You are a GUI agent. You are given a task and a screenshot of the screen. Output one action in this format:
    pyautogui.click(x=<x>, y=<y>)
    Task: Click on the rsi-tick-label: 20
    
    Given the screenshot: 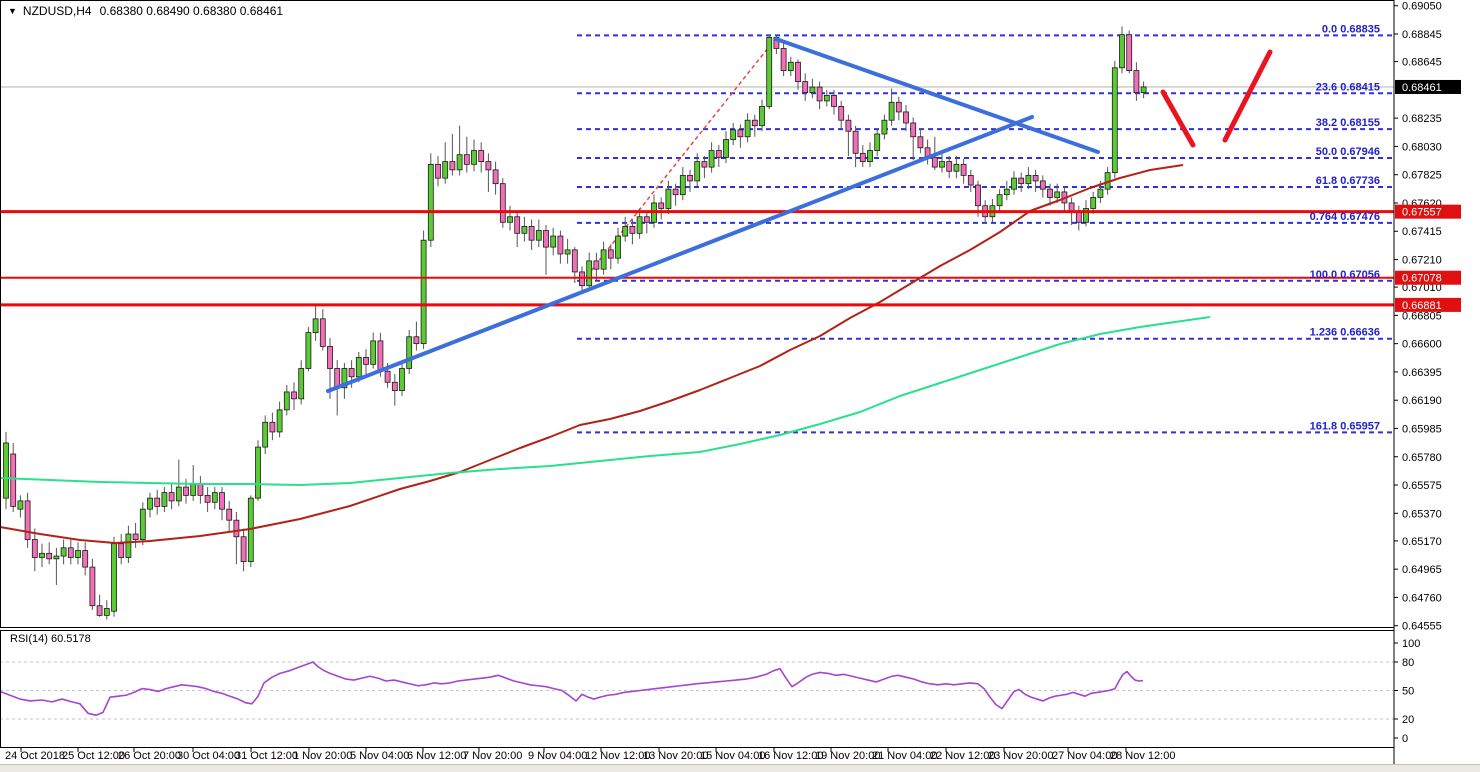 What is the action you would take?
    pyautogui.click(x=1408, y=720)
    